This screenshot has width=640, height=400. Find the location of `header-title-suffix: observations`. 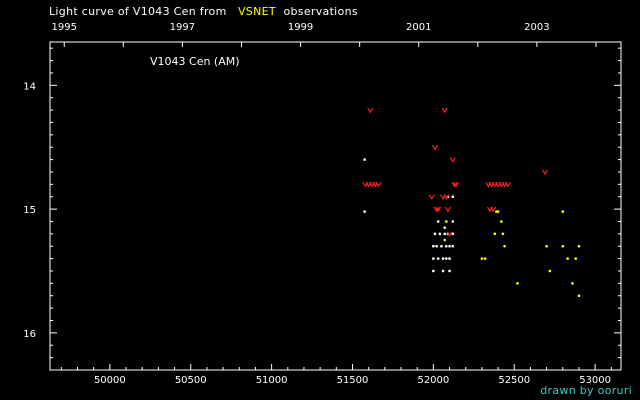

header-title-suffix: observations is located at coordinates (320, 11).